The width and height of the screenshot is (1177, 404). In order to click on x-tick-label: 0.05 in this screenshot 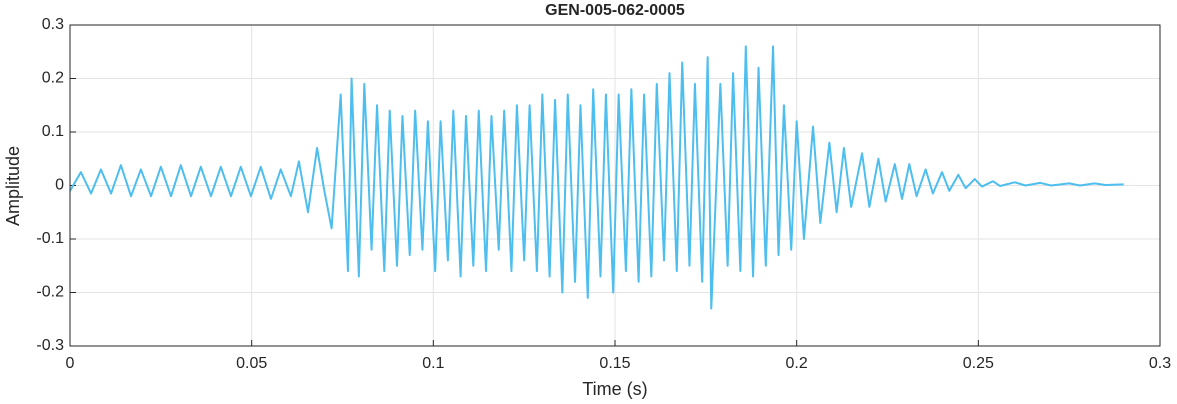, I will do `click(251, 363)`.